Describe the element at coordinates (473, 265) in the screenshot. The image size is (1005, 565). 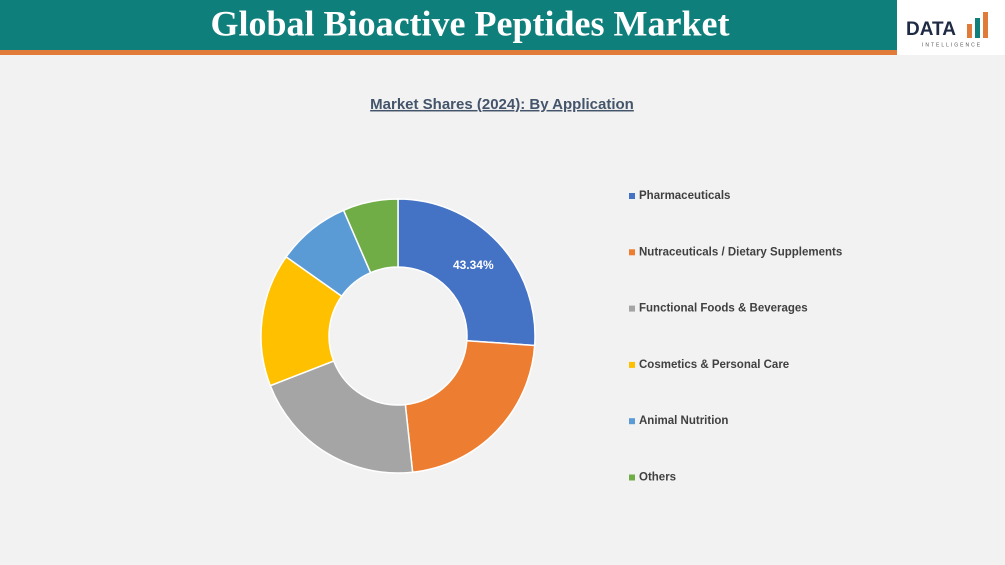
I see `data-label: 43.34%` at that location.